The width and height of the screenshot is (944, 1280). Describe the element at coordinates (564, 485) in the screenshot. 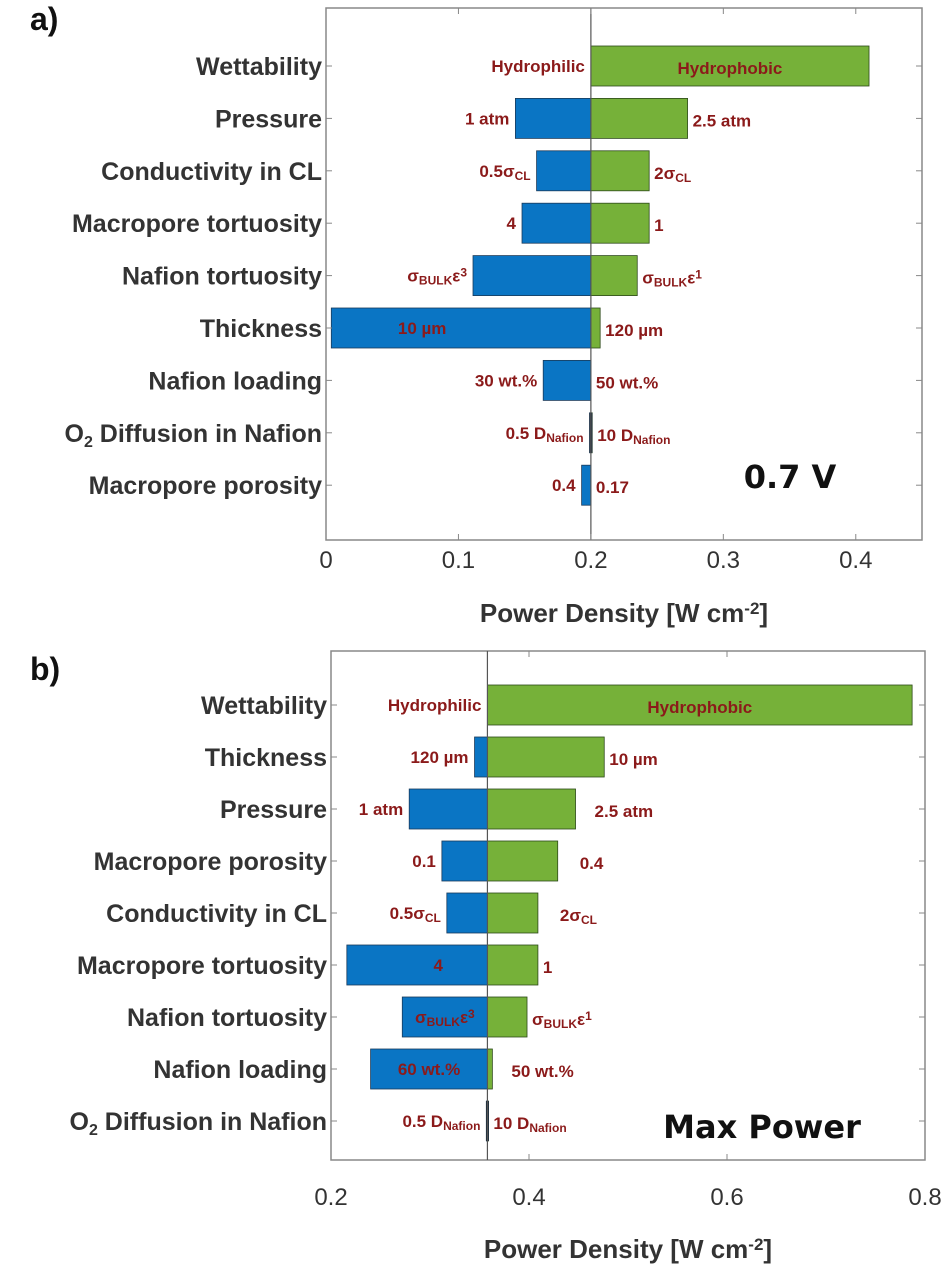

I see `low-value-label: 0.4` at that location.